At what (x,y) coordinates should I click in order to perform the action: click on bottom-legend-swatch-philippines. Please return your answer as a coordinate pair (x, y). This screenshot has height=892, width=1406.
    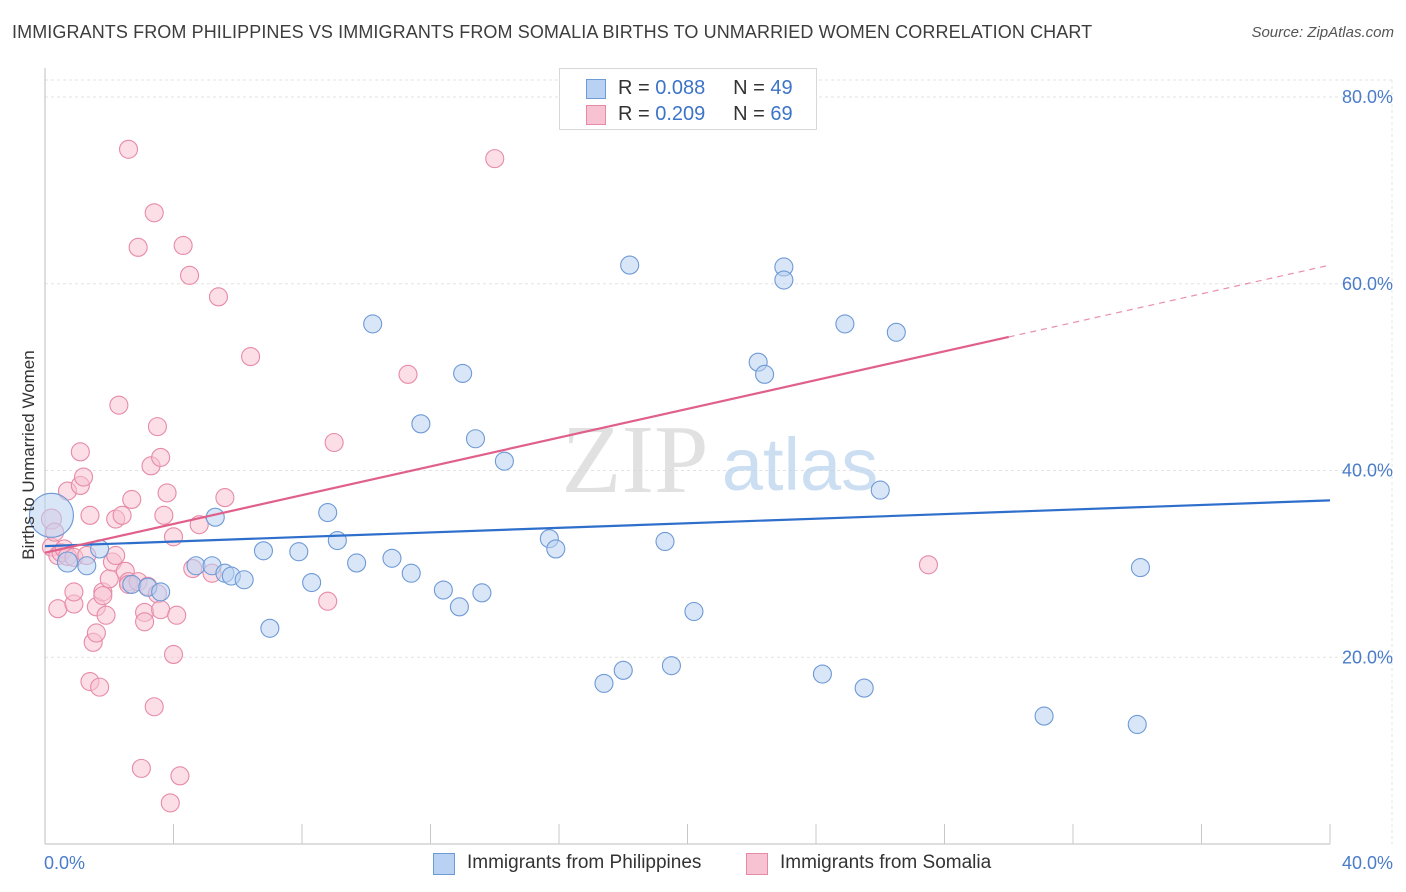
    Looking at the image, I should click on (444, 864).